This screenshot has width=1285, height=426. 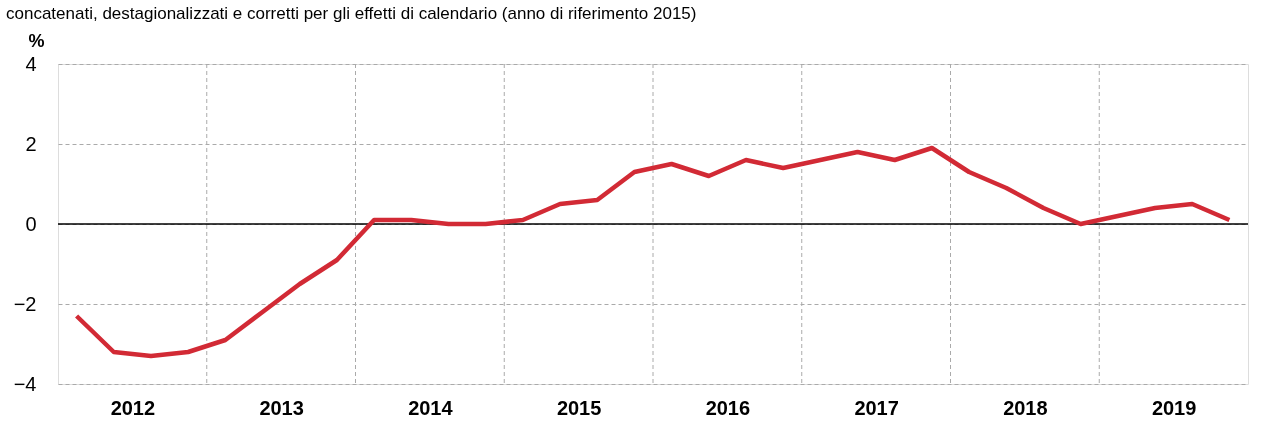 What do you see at coordinates (25, 383) in the screenshot?
I see `y-tick-label: −4` at bounding box center [25, 383].